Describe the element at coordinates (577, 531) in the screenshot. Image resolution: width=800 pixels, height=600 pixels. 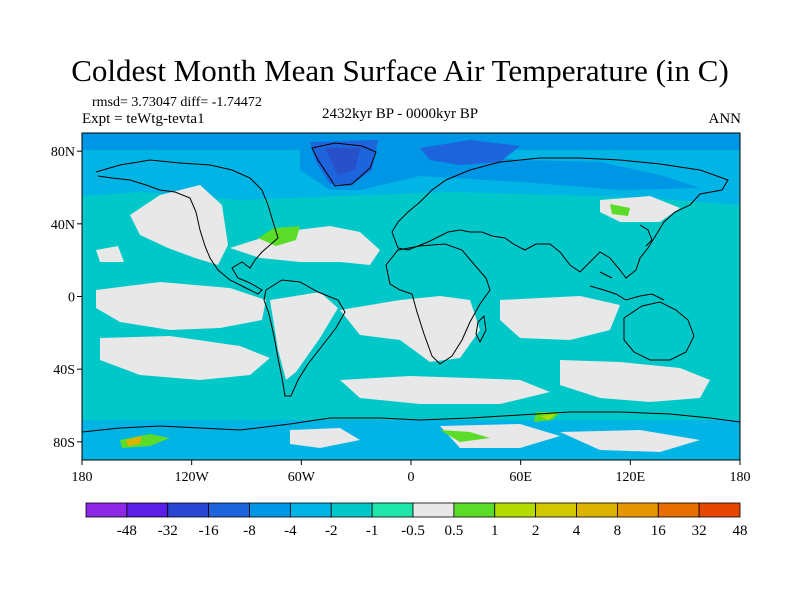
I see `colorbar-label: 4` at that location.